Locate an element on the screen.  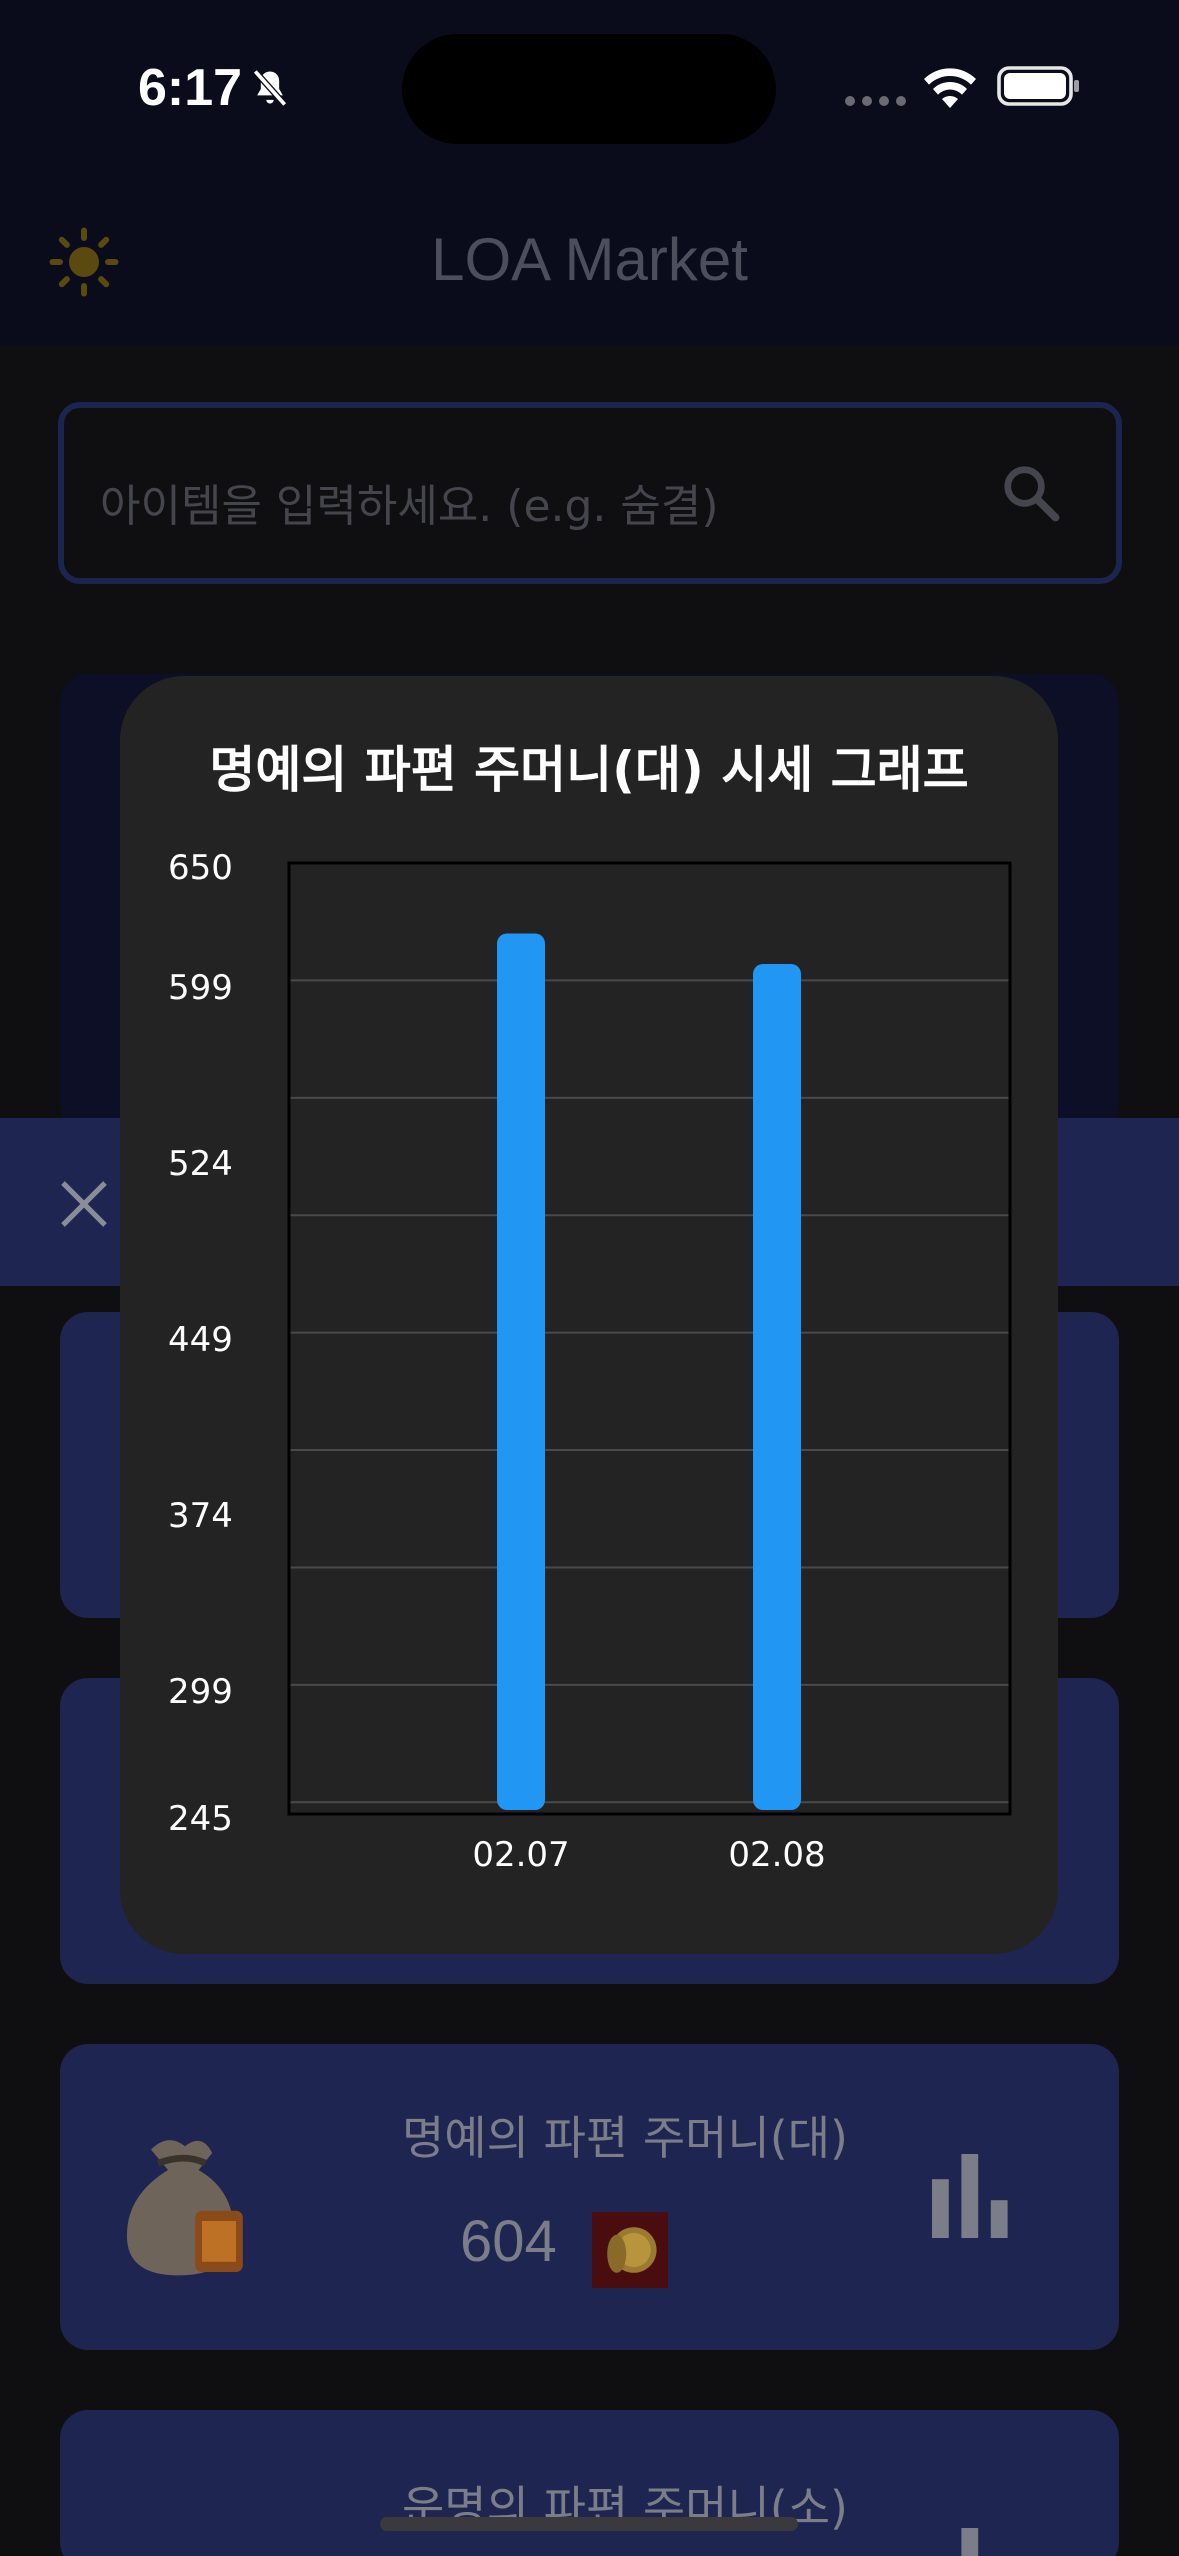
status-time: 6:17 is located at coordinates (190, 88).